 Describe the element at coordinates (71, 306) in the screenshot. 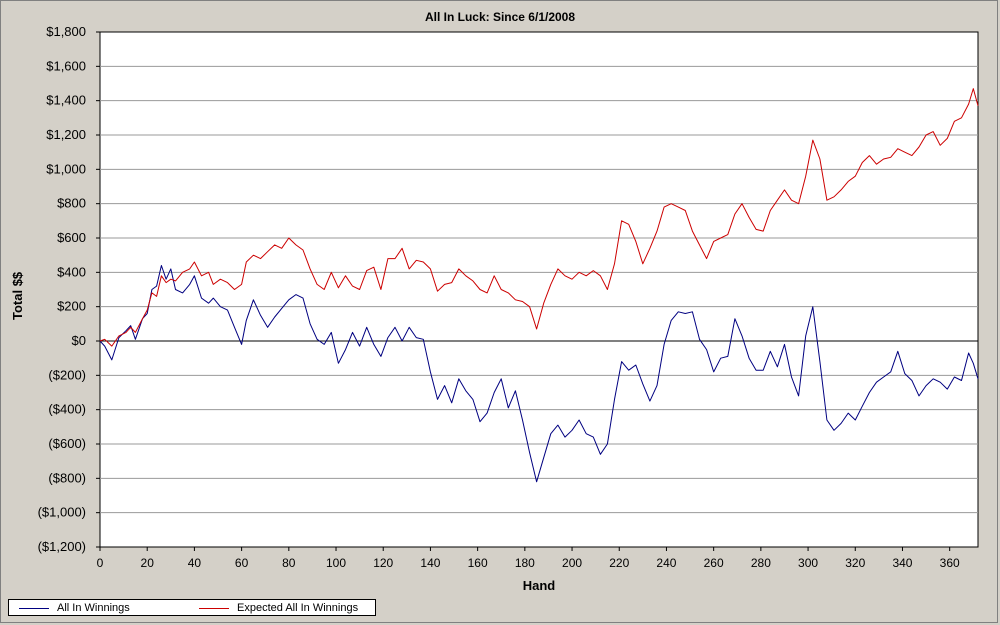

I see `y-tick-label: $200` at that location.